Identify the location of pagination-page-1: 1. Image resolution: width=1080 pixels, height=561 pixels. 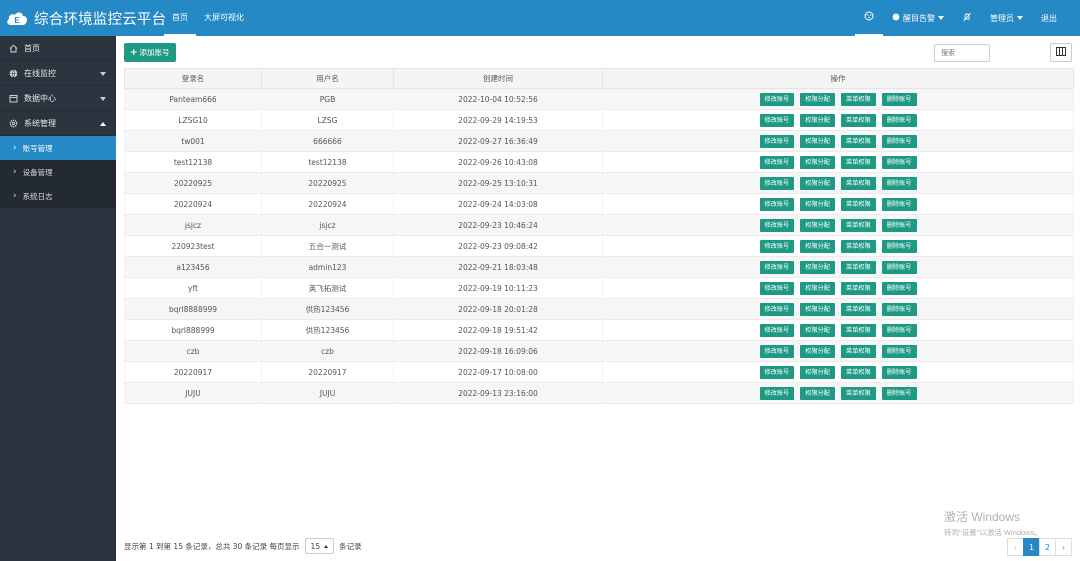
(1031, 547).